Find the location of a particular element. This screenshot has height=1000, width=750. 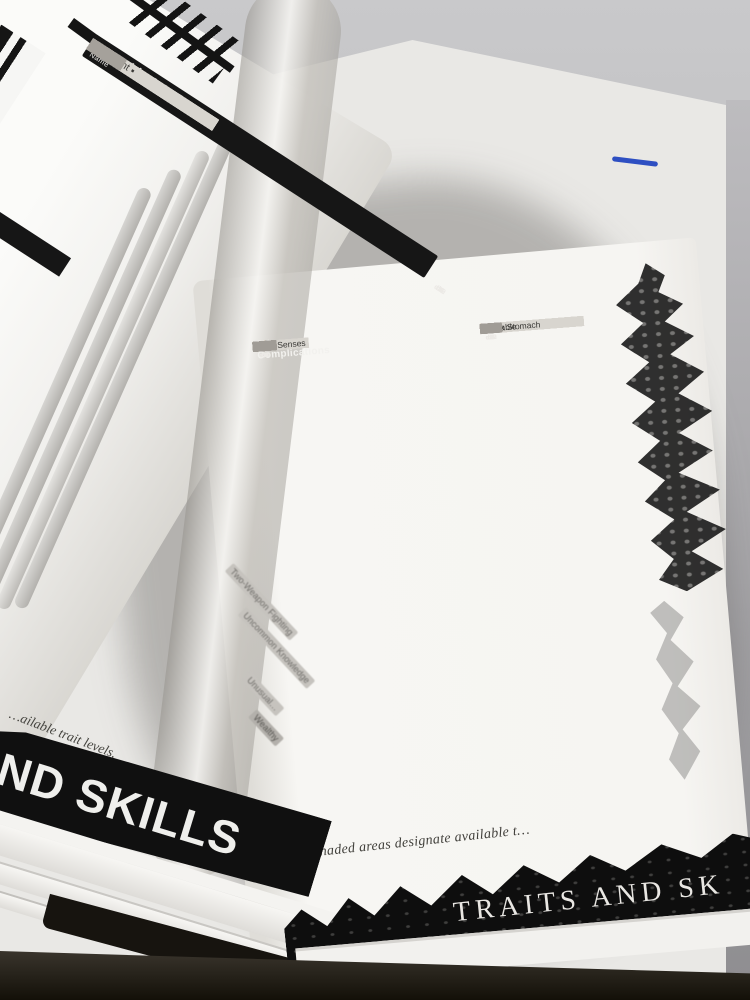

table-row is located at coordinates (265, 346).